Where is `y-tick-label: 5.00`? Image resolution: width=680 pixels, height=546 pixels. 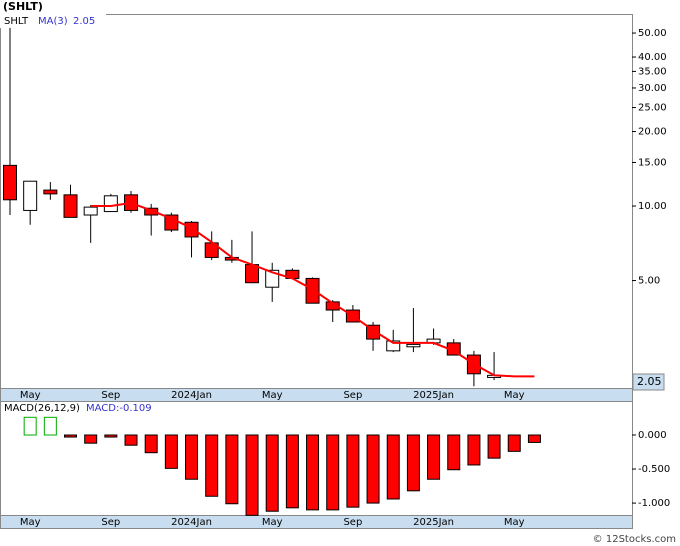
y-tick-label: 5.00 is located at coordinates (649, 281).